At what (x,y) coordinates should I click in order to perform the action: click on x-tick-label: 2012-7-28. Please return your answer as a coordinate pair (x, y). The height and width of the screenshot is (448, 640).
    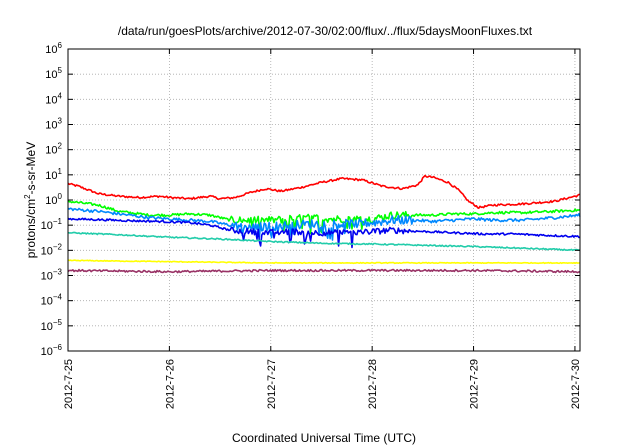
    Looking at the image, I should click on (373, 384).